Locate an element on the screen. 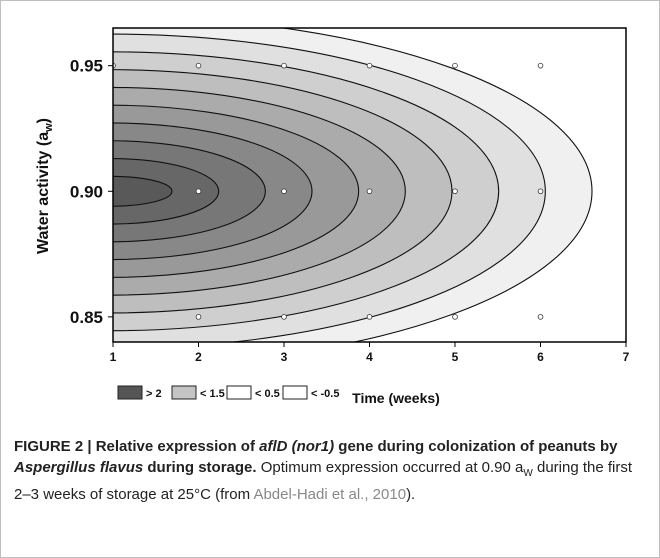 This screenshot has width=660, height=558. x-axis-label: Time (weeks) is located at coordinates (396, 398).